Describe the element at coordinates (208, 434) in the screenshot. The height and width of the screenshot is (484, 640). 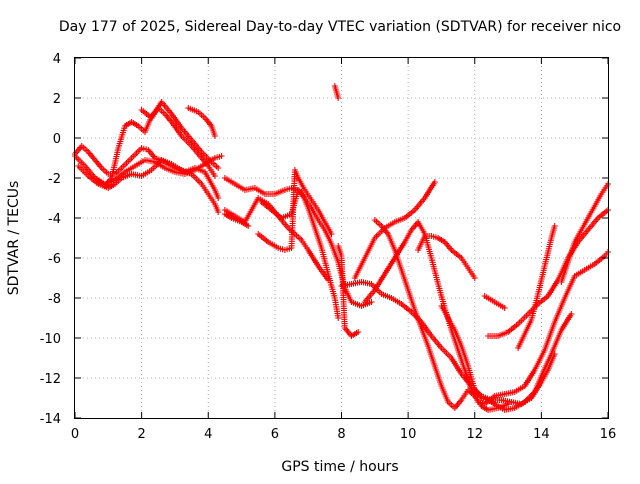
I see `x-tick-label: 4` at that location.